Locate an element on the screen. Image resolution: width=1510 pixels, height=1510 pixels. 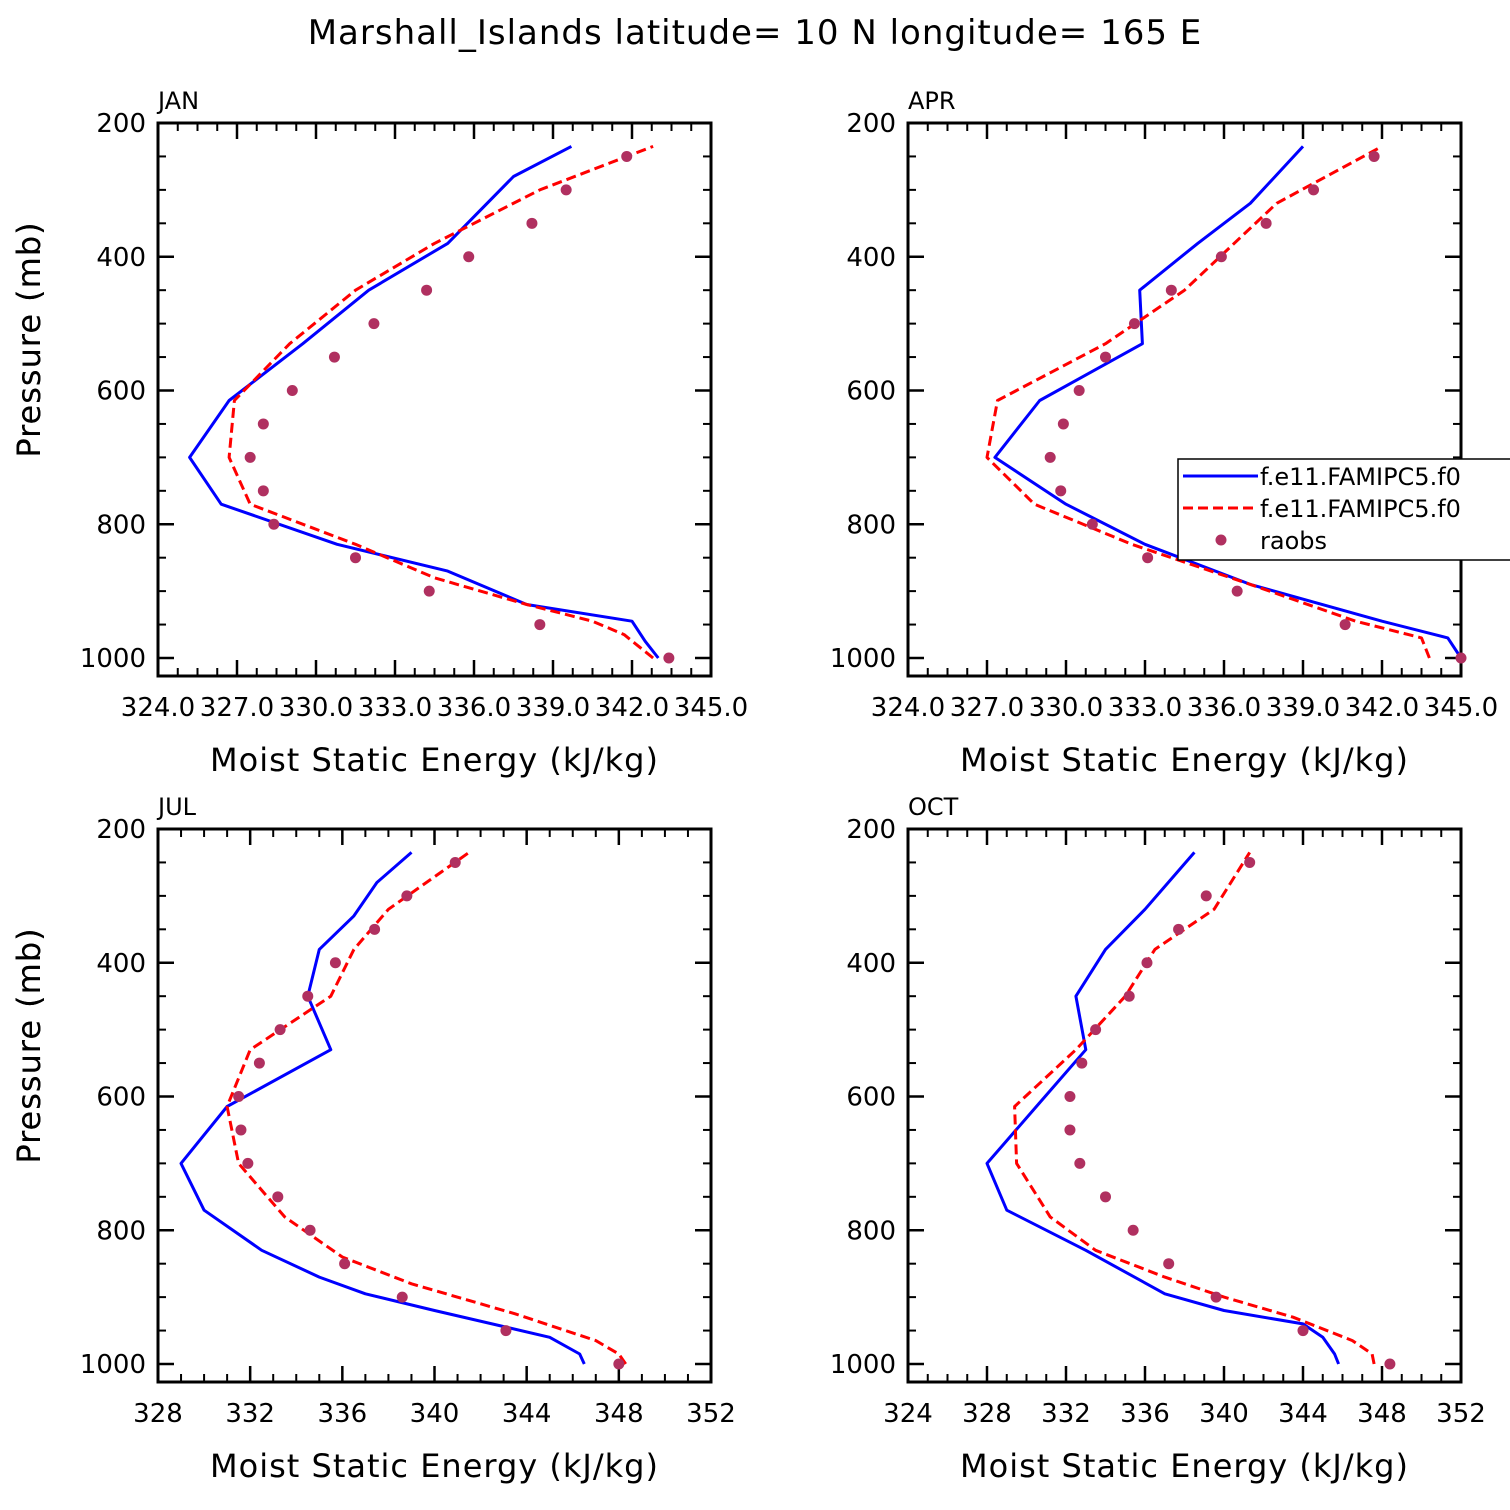
plot-frame is located at coordinates (1184, 399).